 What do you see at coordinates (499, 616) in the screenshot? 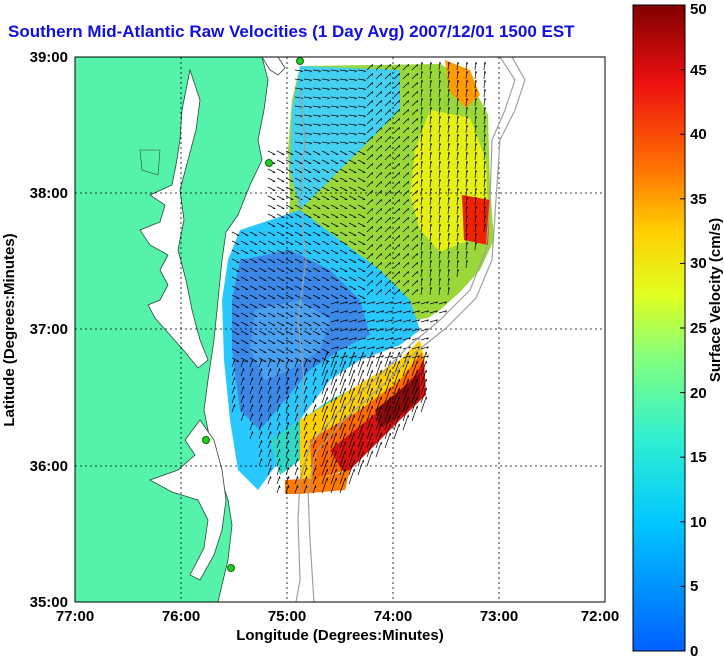
I see `x-tick-label: 73:00` at bounding box center [499, 616].